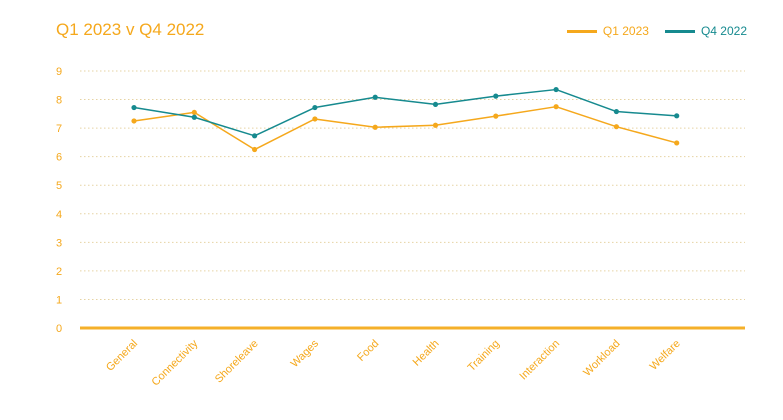 The height and width of the screenshot is (420, 783). I want to click on legend-item-q1-2023: Q1 2023, so click(607, 31).